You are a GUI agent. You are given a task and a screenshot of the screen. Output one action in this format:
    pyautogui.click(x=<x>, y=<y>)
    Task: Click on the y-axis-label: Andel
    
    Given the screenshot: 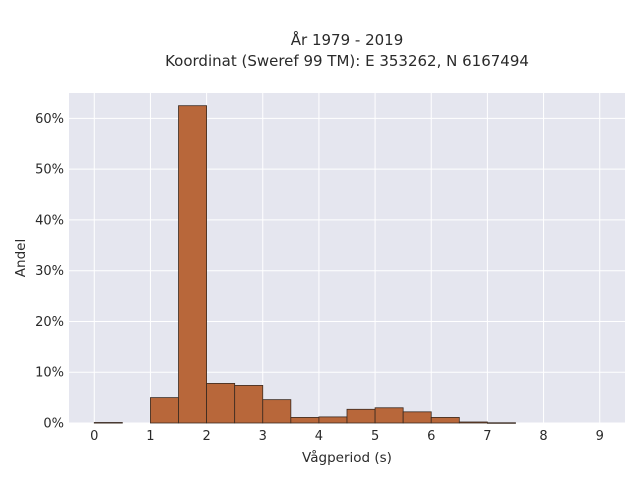 What is the action you would take?
    pyautogui.click(x=21, y=258)
    